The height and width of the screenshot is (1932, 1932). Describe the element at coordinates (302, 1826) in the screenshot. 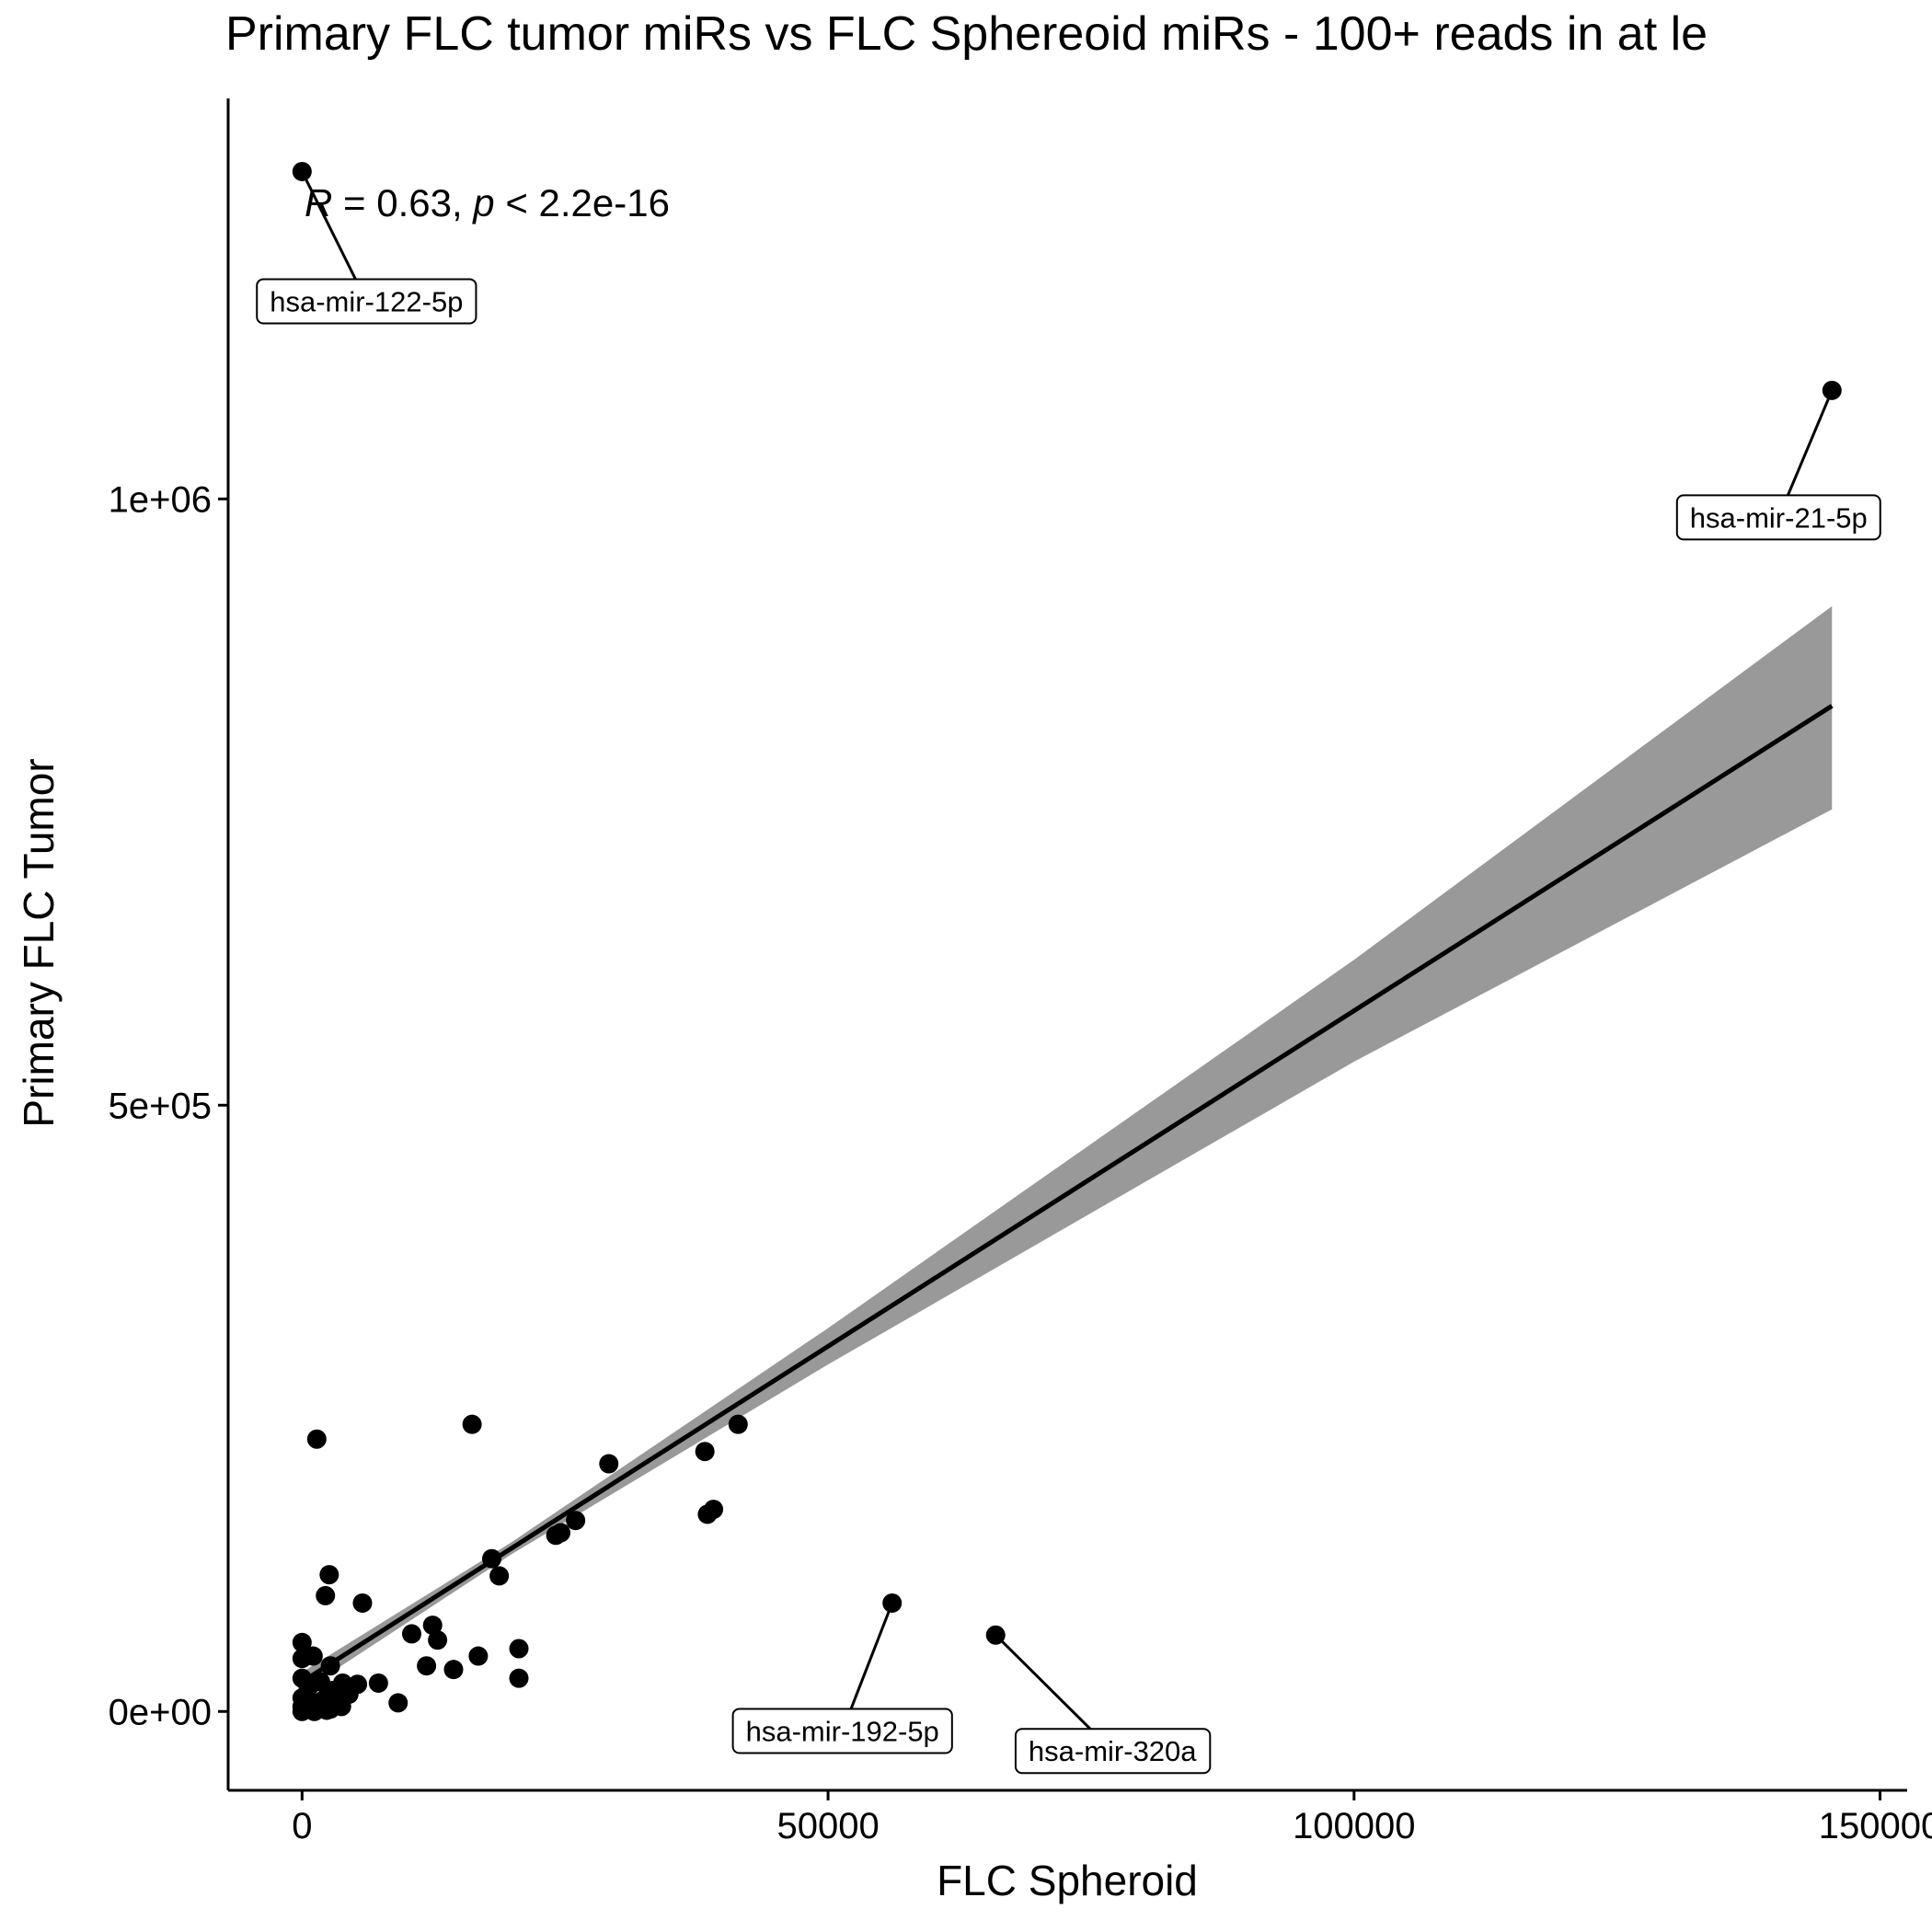

I see `x-tick-label: 0` at that location.